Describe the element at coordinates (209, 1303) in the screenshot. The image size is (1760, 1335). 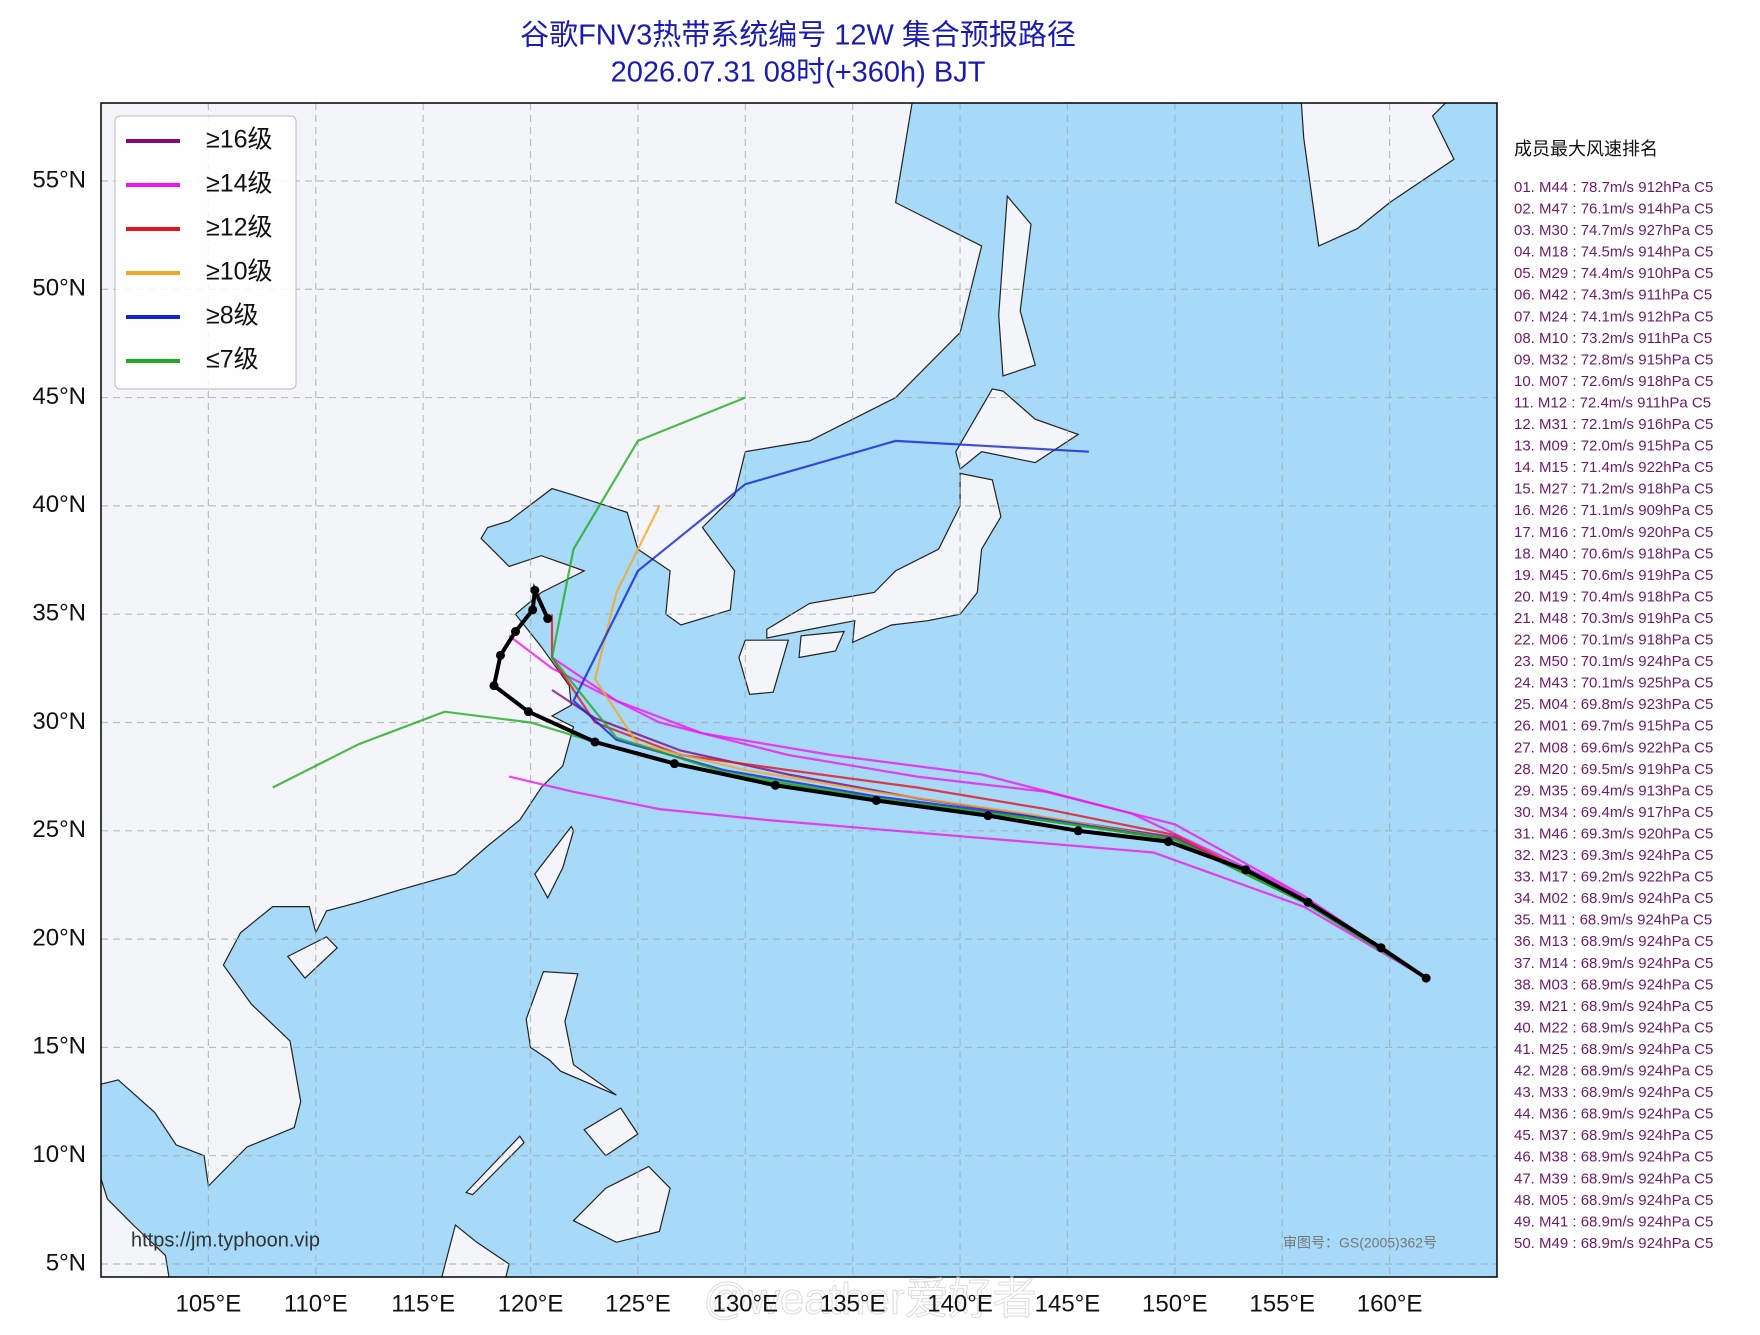
I see `x-tick-label: 105°E` at that location.